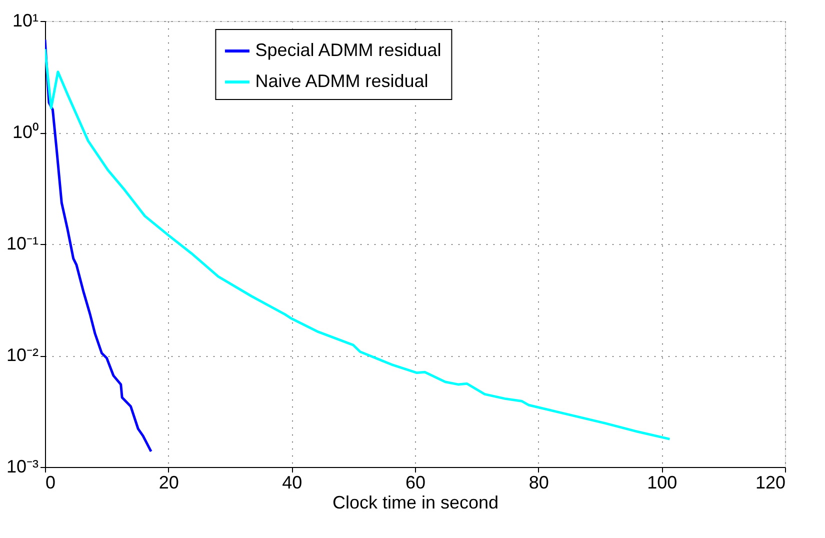 The height and width of the screenshot is (538, 825). What do you see at coordinates (292, 482) in the screenshot?
I see `x-tick-label: 40` at bounding box center [292, 482].